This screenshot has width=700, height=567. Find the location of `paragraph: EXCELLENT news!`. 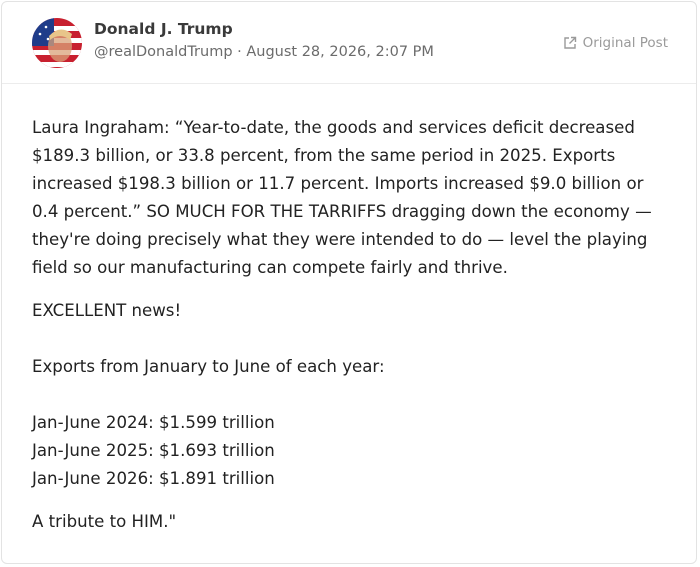

paragraph: EXCELLENT news! is located at coordinates (352, 311).